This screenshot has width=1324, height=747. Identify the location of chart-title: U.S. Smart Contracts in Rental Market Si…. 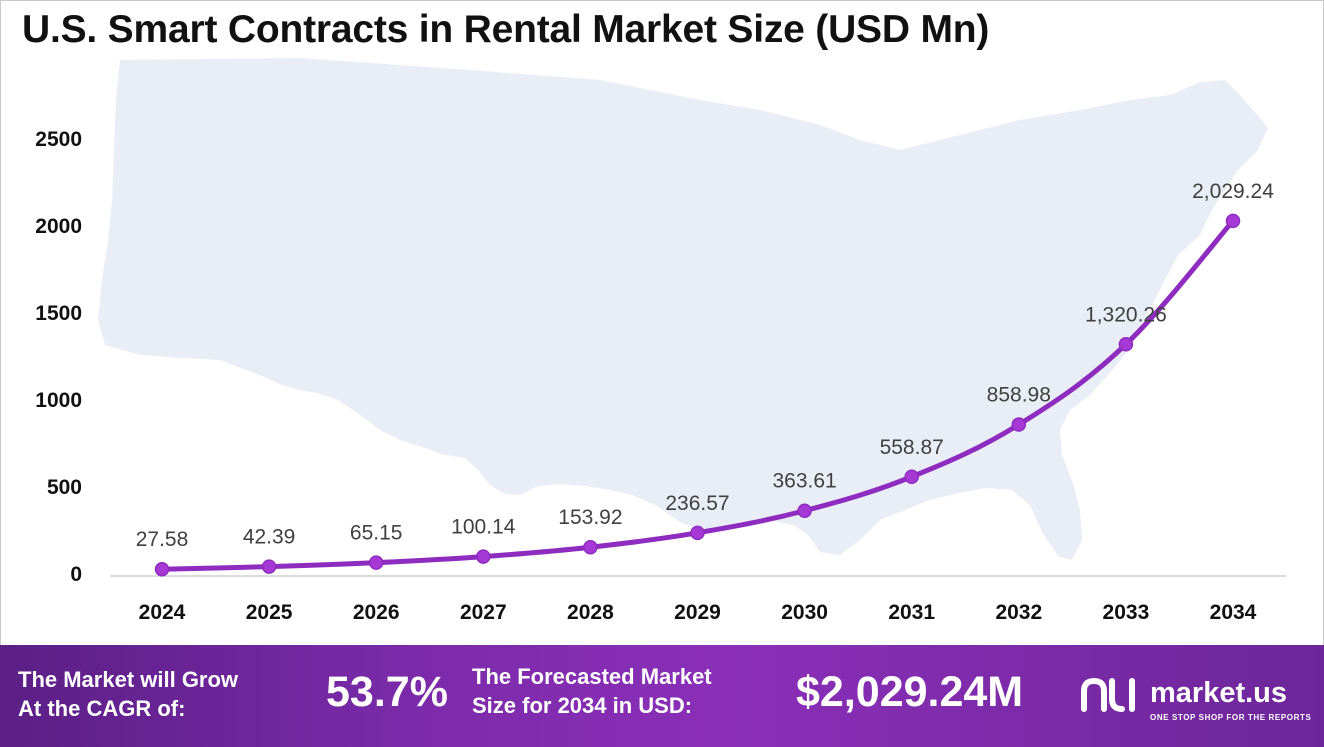
(506, 29).